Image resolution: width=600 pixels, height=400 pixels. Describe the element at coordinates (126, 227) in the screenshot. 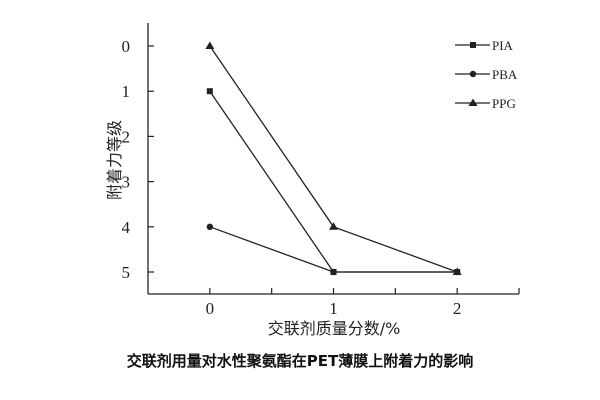

I see `y-tick-label: 4` at that location.